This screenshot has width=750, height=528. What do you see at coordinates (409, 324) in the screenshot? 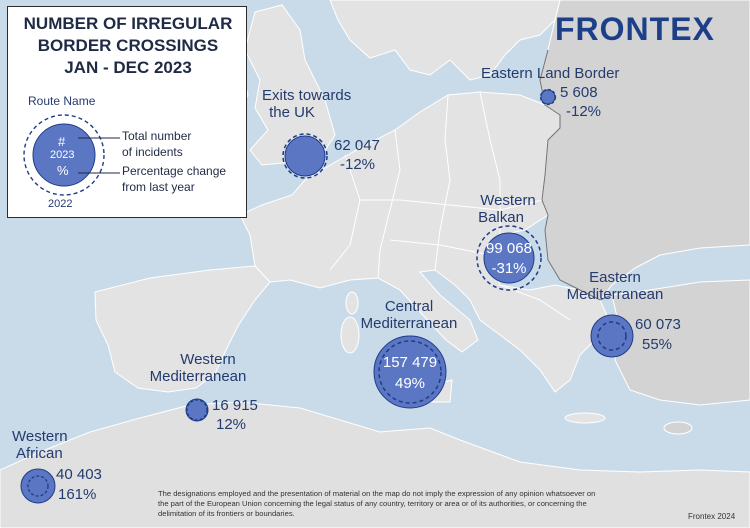
I see `route-name-central-mediterranean-line-2: Mediterranean` at bounding box center [409, 324].